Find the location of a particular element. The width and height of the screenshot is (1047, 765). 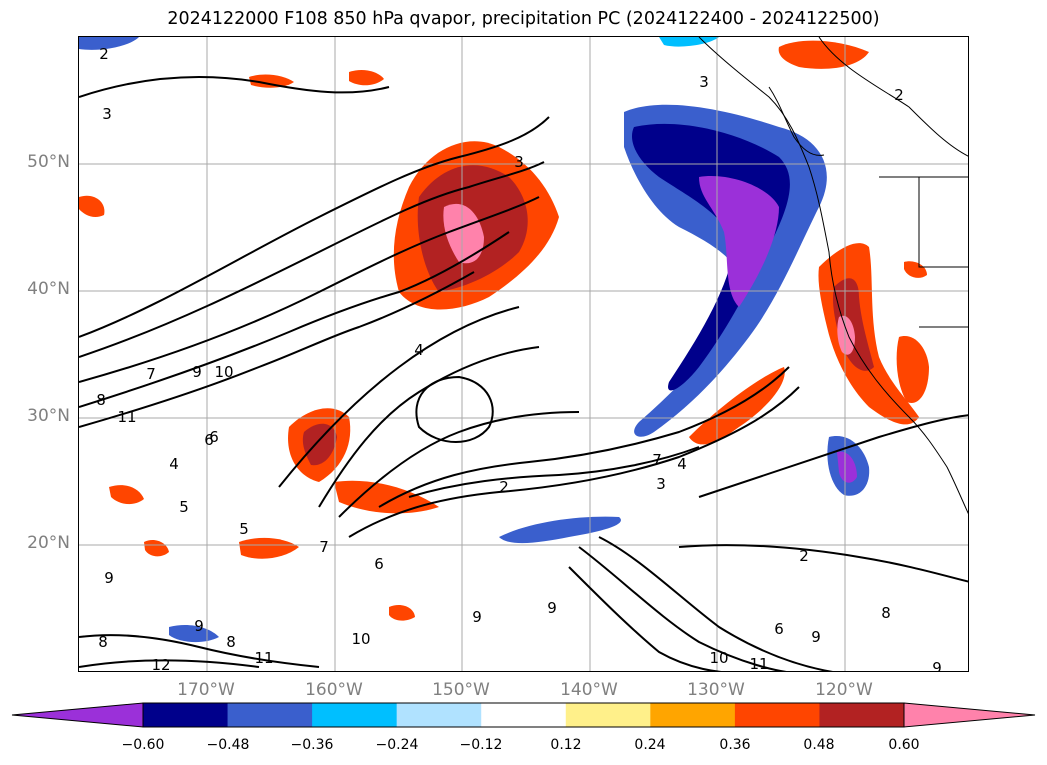

colorbar-extend-high is located at coordinates (969, 715).